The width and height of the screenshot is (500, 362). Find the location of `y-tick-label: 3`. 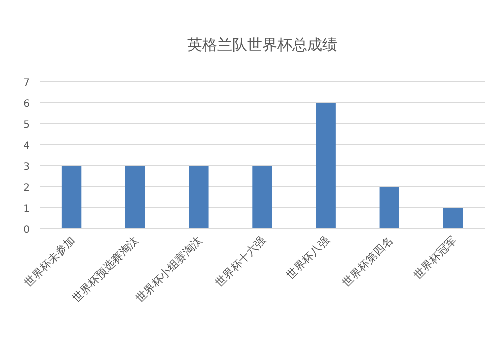

y-tick-label: 3 is located at coordinates (27, 167).